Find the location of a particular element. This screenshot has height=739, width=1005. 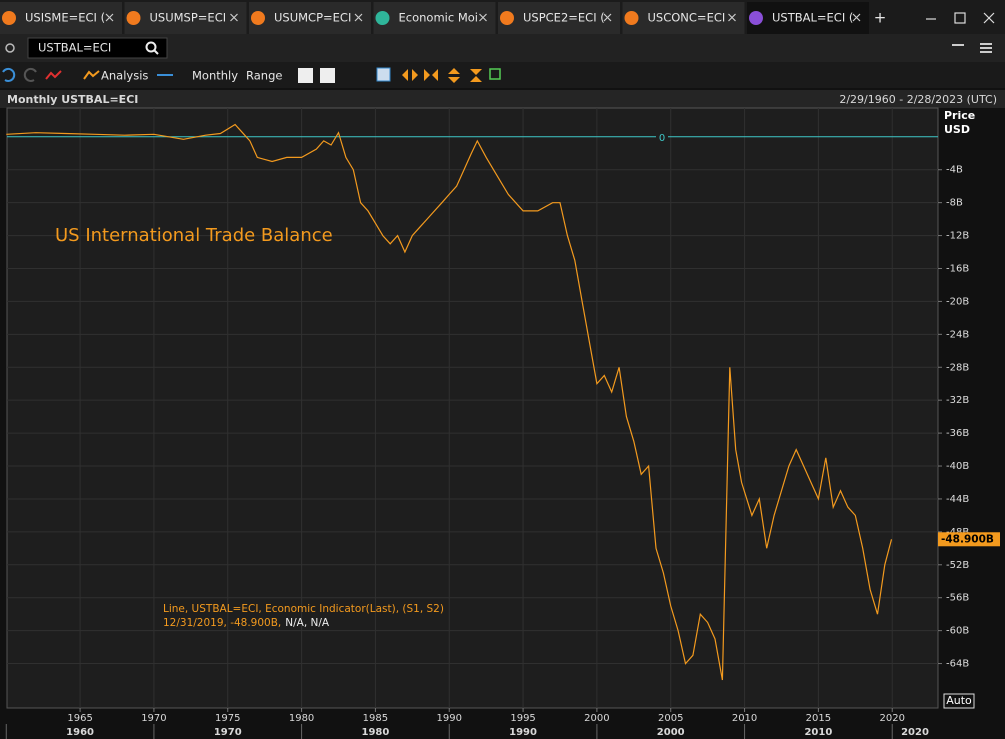

x-tick-label: 1975 is located at coordinates (227, 718).